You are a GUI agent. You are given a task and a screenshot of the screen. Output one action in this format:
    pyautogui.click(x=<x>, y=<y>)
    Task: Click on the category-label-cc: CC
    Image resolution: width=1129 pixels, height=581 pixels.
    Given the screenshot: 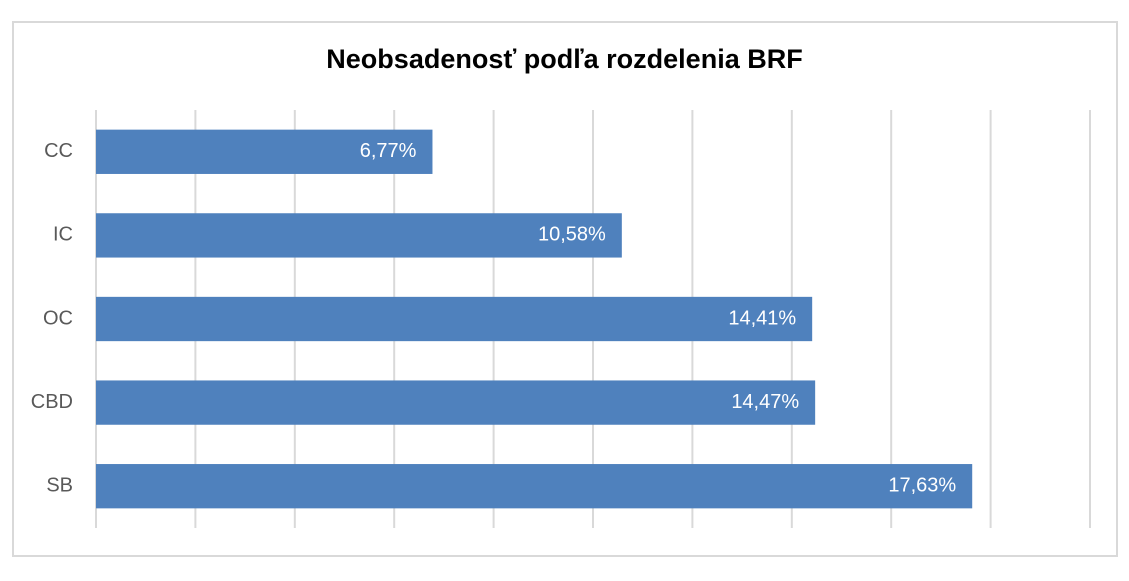 What is the action you would take?
    pyautogui.click(x=58, y=151)
    